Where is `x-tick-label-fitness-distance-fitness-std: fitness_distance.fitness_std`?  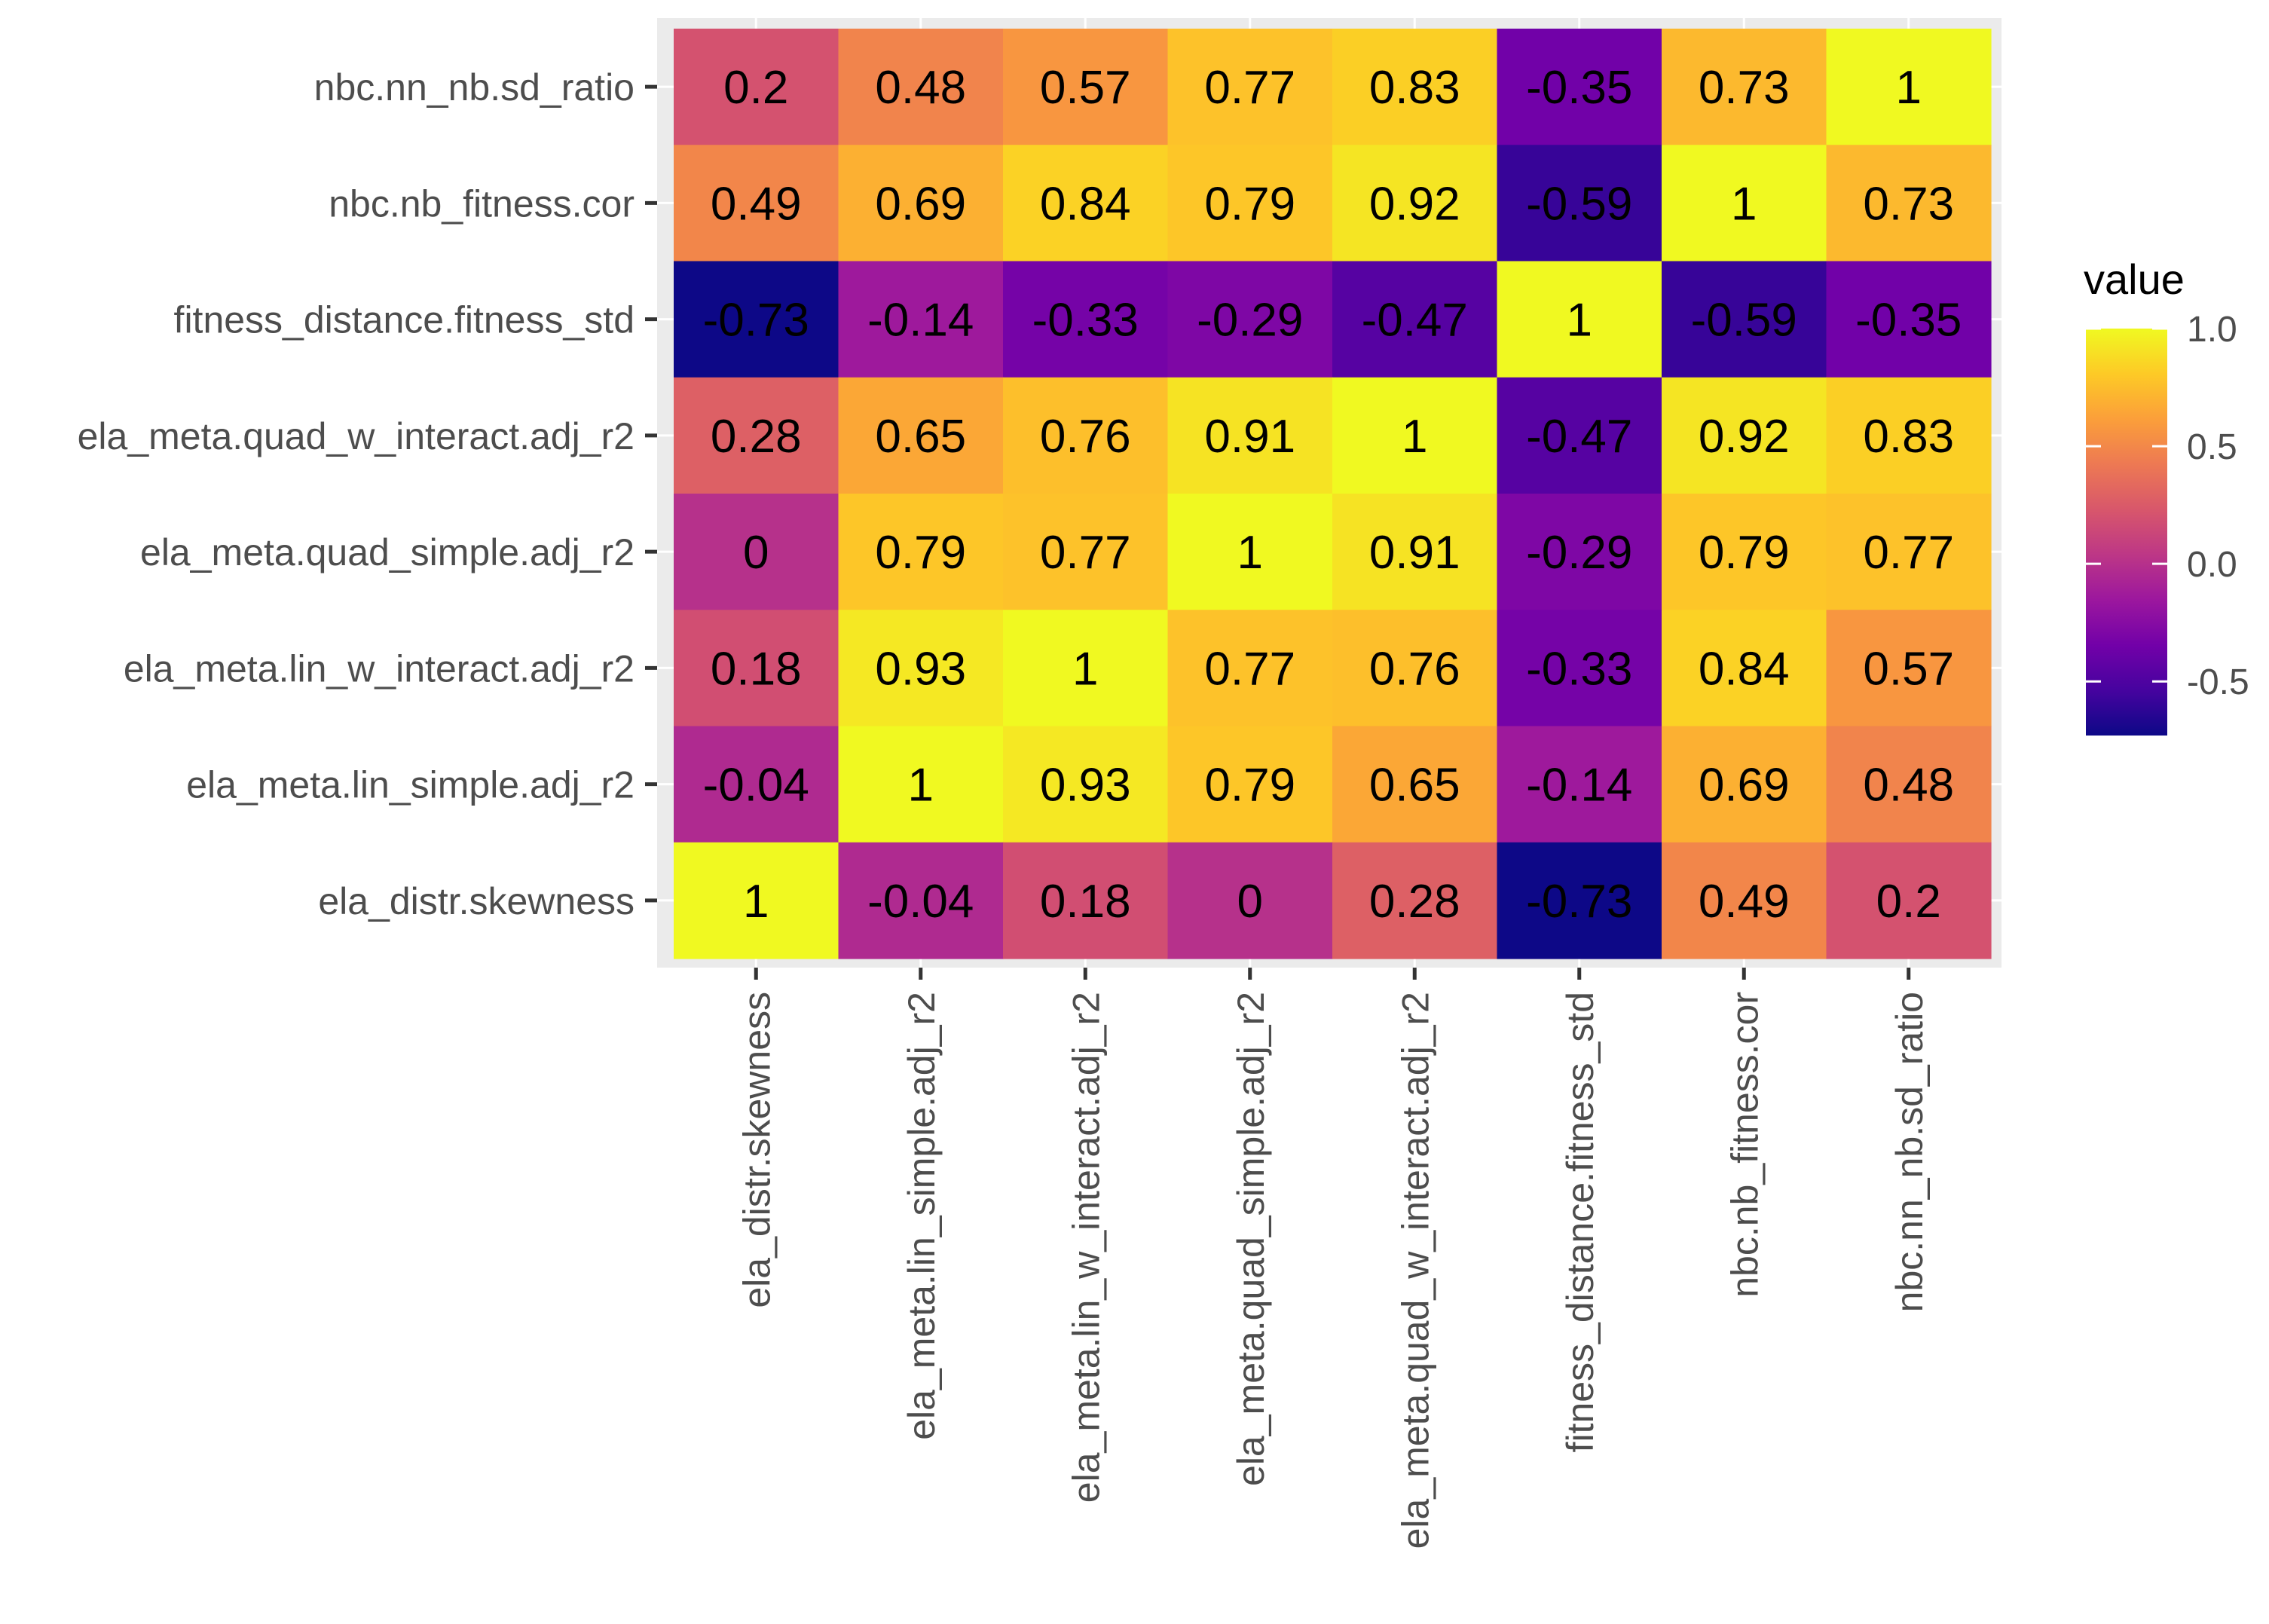
x-tick-label-fitness-distance-fitness-std: fitness_distance.fitness_std is located at coordinates (1580, 1222).